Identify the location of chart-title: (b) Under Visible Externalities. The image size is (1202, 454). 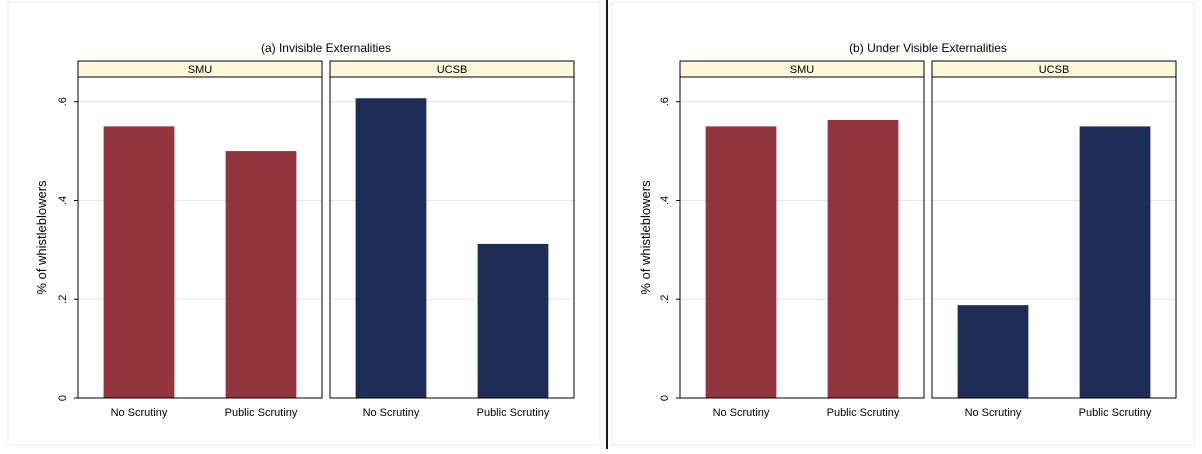
(928, 48).